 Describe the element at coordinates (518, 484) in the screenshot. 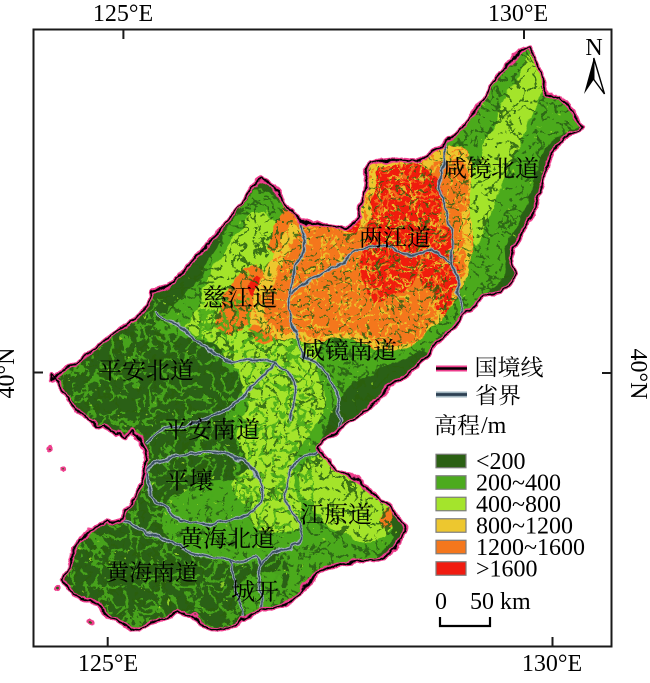

I see `svg-text: 200~400` at that location.